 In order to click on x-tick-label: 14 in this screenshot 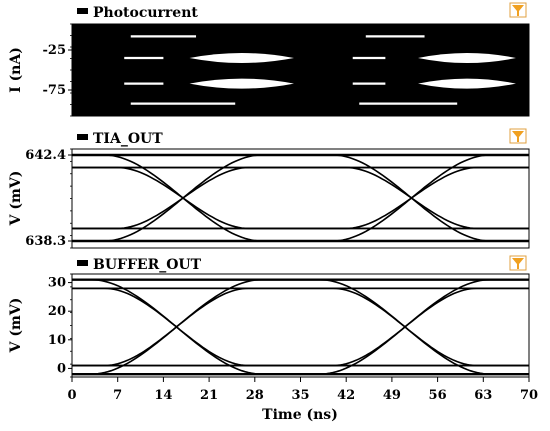, I will do `click(163, 395)`.